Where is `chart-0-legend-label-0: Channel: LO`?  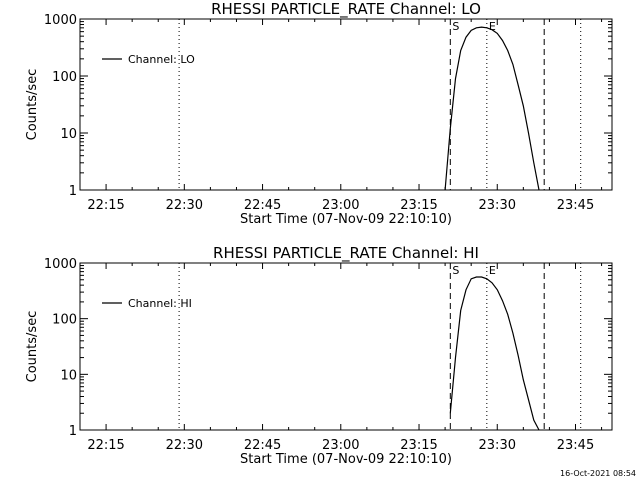
chart-0-legend-label-0: Channel: LO is located at coordinates (161, 59).